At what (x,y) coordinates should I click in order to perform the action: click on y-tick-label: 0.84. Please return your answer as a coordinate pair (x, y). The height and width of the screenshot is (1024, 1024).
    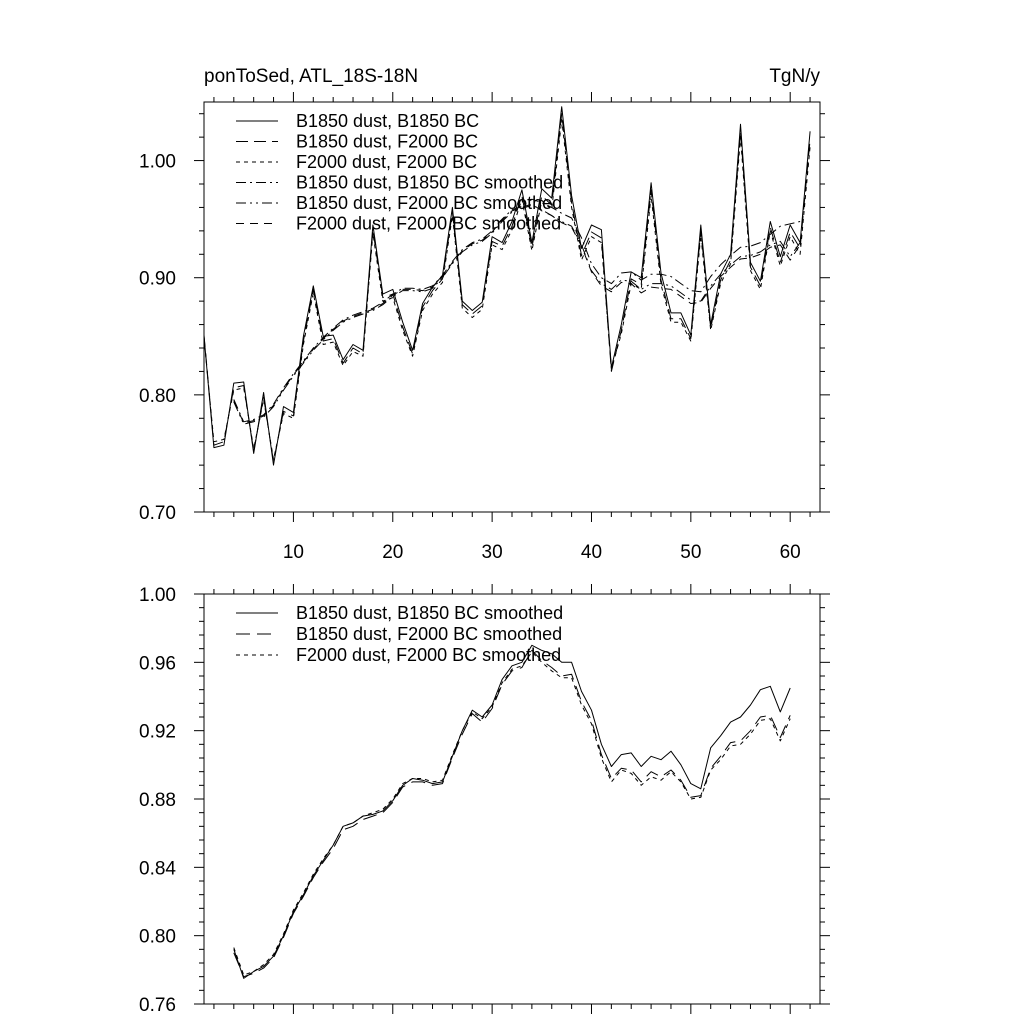
    Looking at the image, I should click on (157, 868).